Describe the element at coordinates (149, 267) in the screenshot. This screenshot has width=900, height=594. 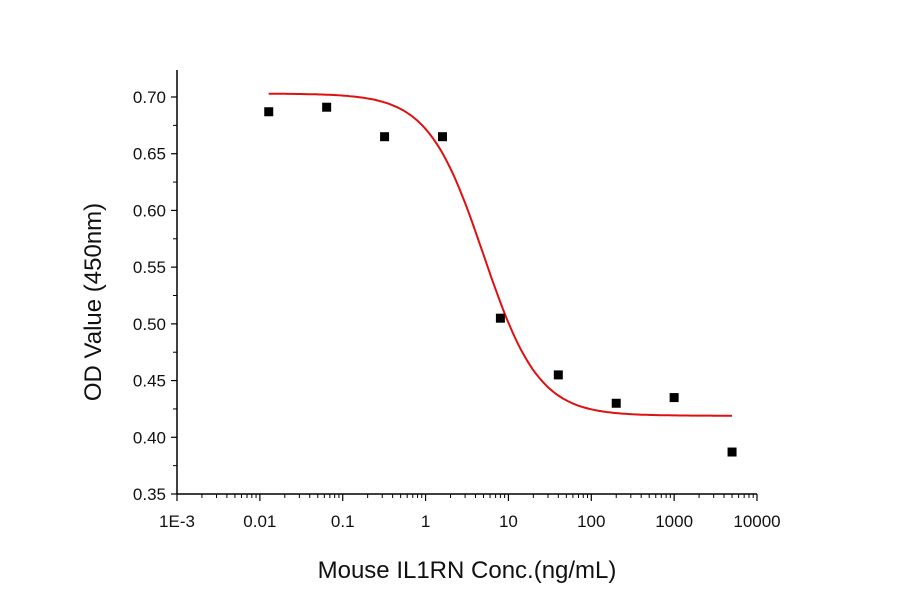
I see `y-tick-label: 0.55` at that location.